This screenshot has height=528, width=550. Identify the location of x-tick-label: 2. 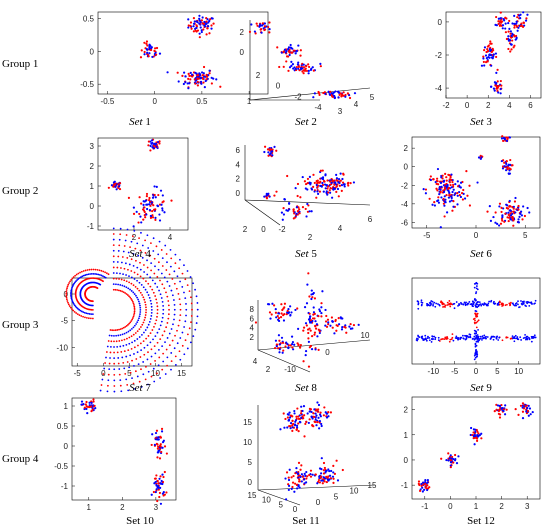
(122, 507).